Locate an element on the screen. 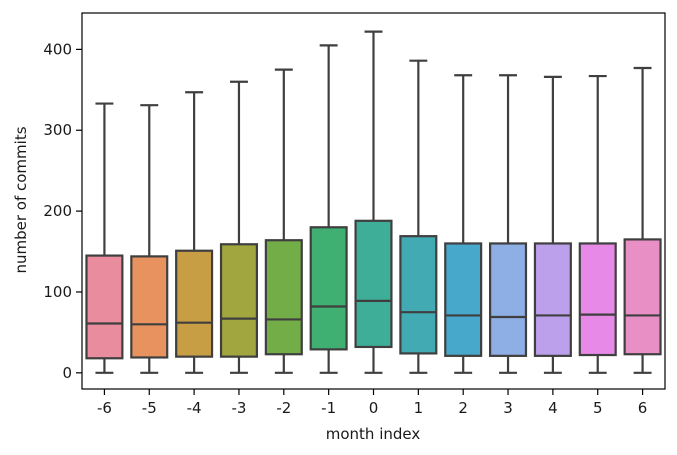  box--3 is located at coordinates (238, 227).